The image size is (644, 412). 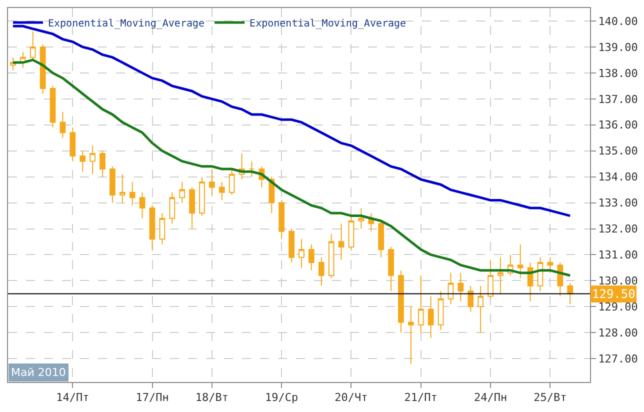 I want to click on x-tick-label: 17/Пн, so click(x=152, y=397).